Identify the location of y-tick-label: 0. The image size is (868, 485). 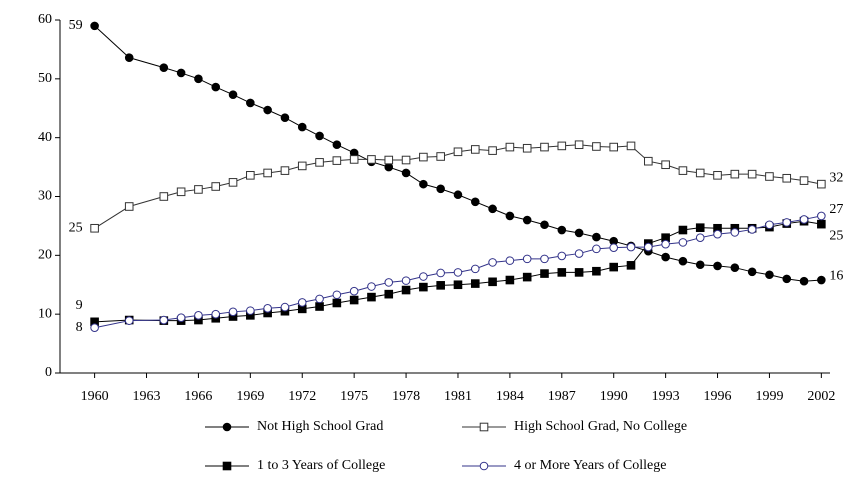
(48, 372).